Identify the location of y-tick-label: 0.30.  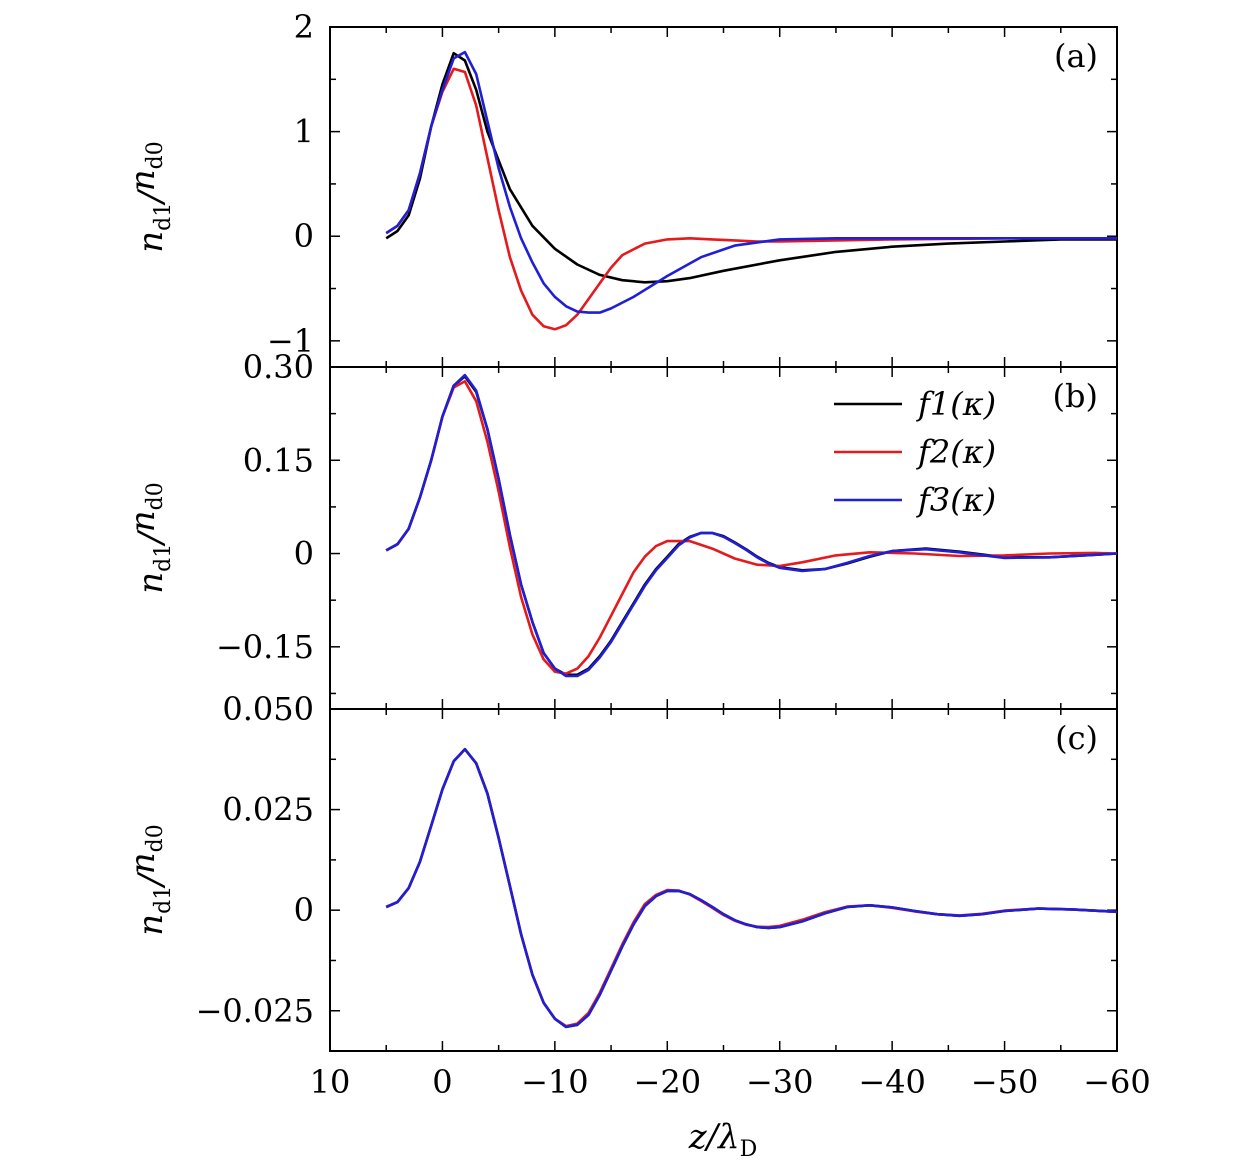
(278, 367).